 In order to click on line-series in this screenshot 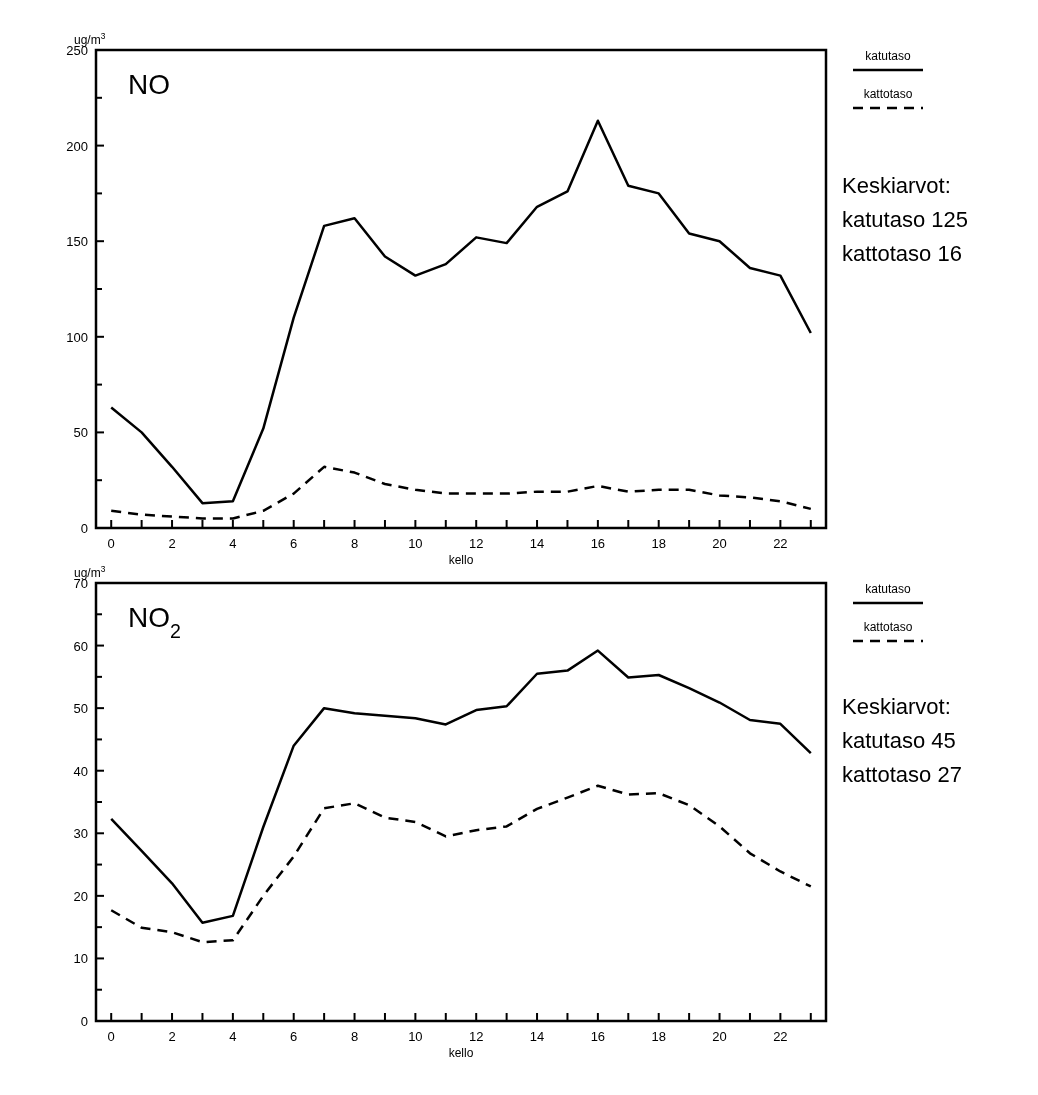, I will do `click(461, 864)`.